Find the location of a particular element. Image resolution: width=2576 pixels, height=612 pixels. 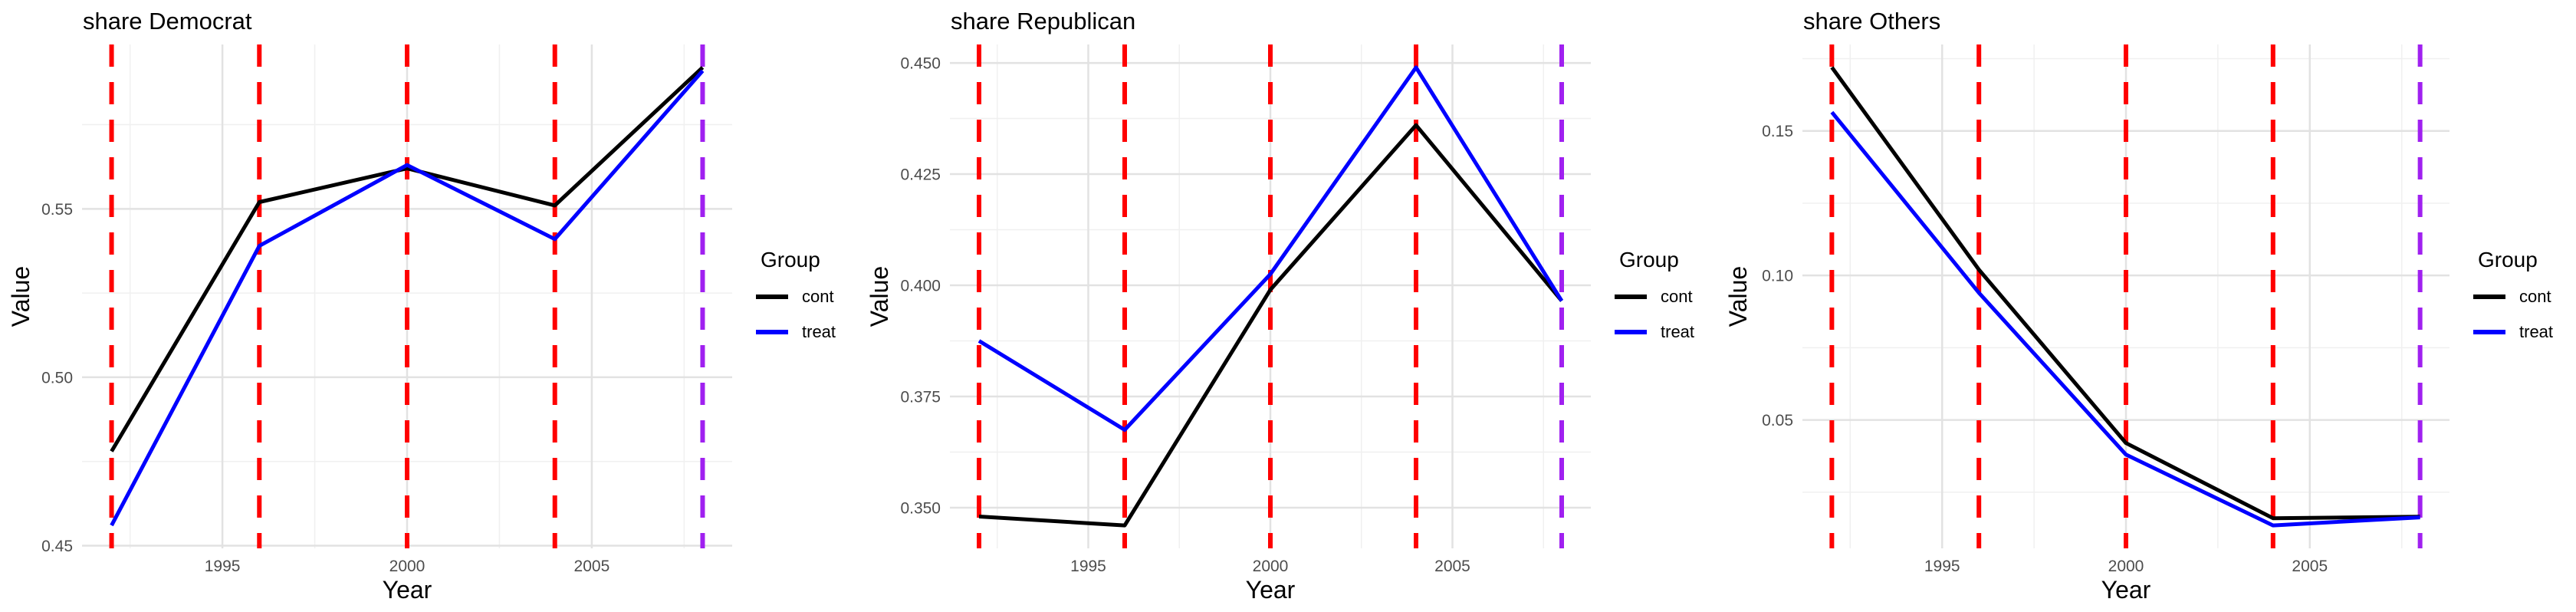

panel-title: share Others is located at coordinates (1871, 21).